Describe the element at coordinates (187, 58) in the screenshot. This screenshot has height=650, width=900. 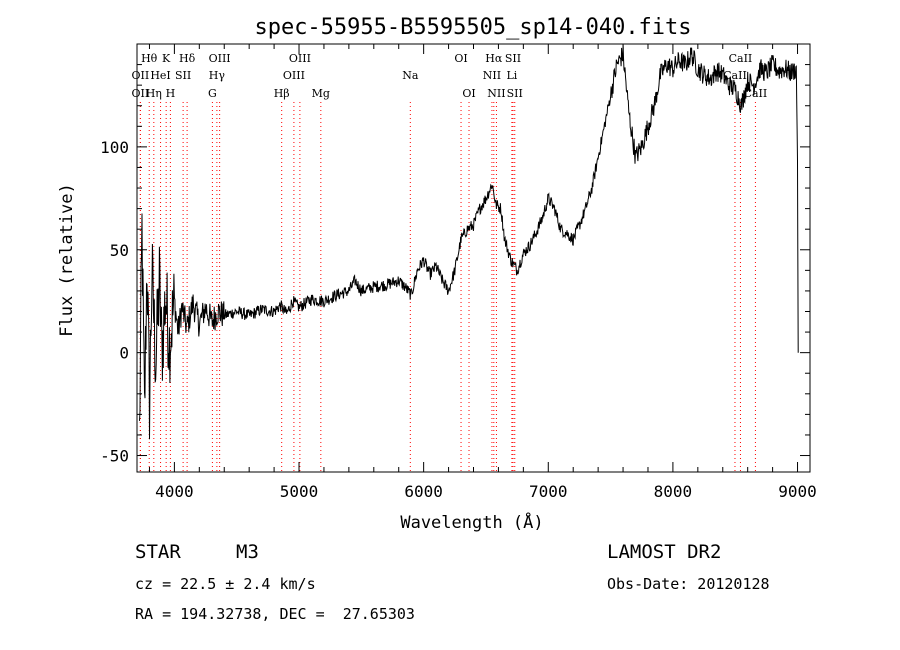
I see `marker-label-2: Hδ` at that location.